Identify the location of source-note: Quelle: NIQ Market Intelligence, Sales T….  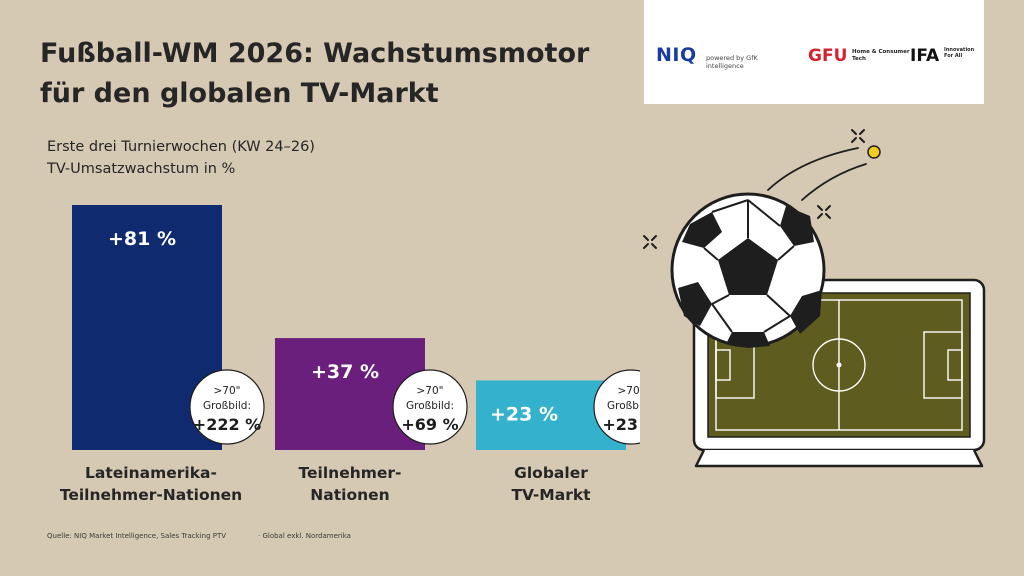
(137, 536).